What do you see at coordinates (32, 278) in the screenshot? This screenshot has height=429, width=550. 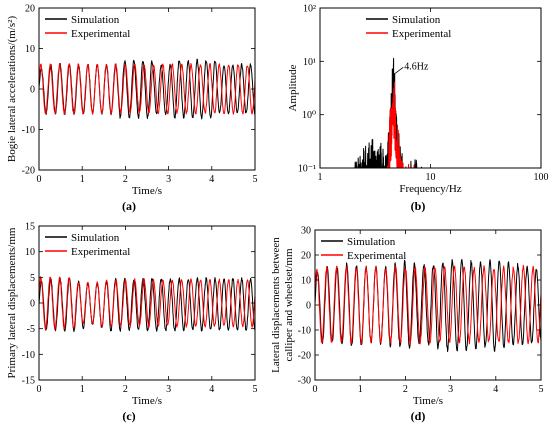 I see `y-tick-label: 5` at bounding box center [32, 278].